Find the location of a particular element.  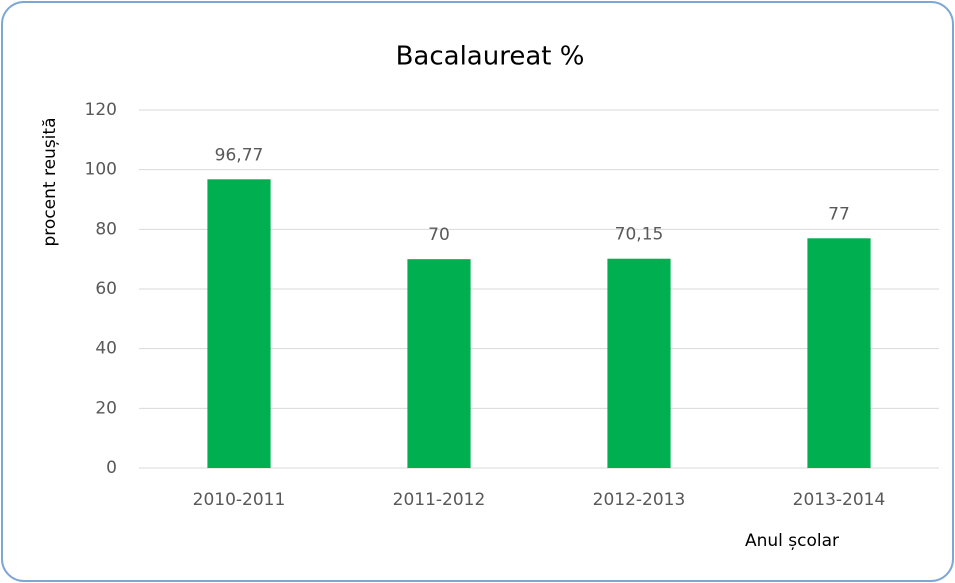

y-tick-label: 80 is located at coordinates (106, 229).